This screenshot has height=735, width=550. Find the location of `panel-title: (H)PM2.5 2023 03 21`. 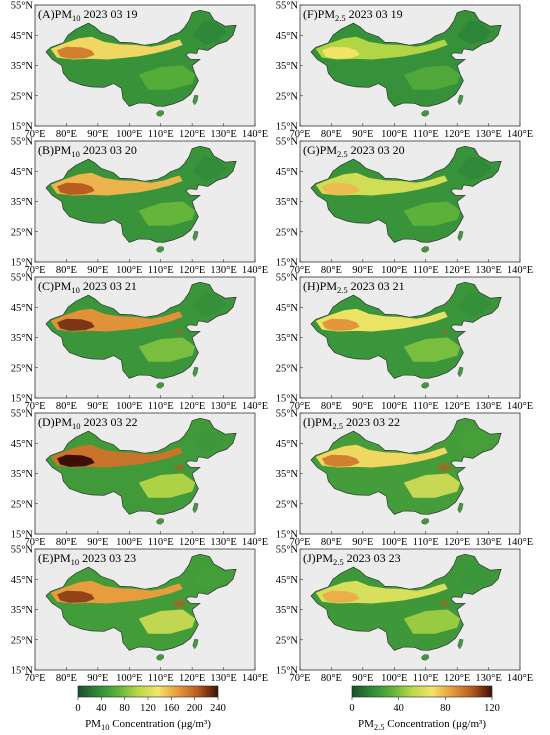

panel-title: (H)PM2.5 2023 03 21 is located at coordinates (354, 287).